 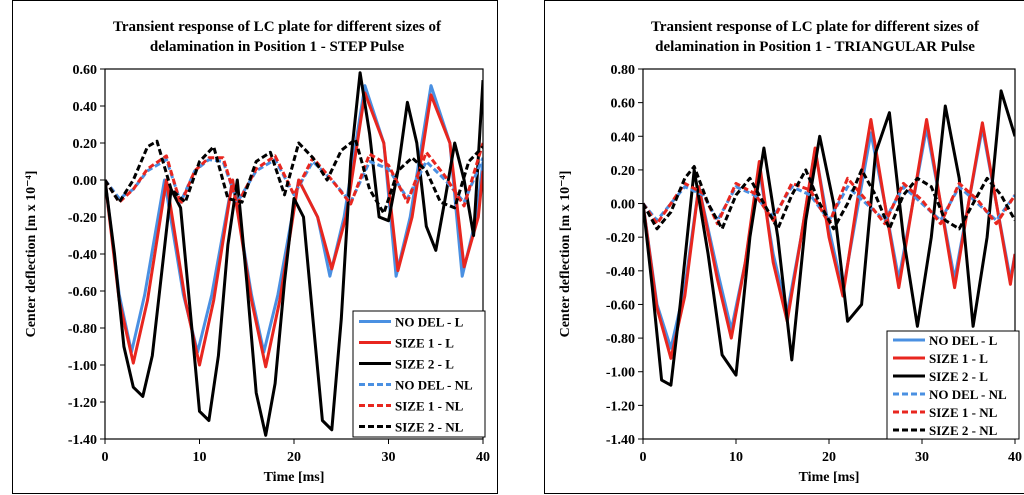 I want to click on y-tick-label: 0.80, so click(x=623, y=70).